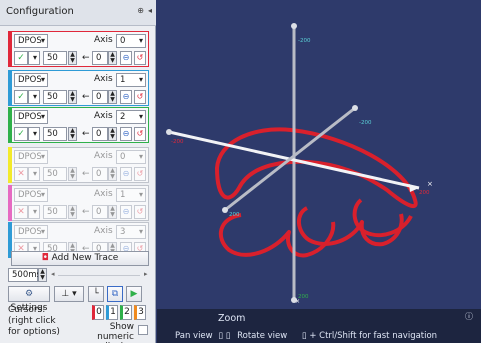 The height and width of the screenshot is (343, 481). What do you see at coordinates (430, 184) in the screenshot?
I see `axis-cross-marker: ×` at bounding box center [430, 184].